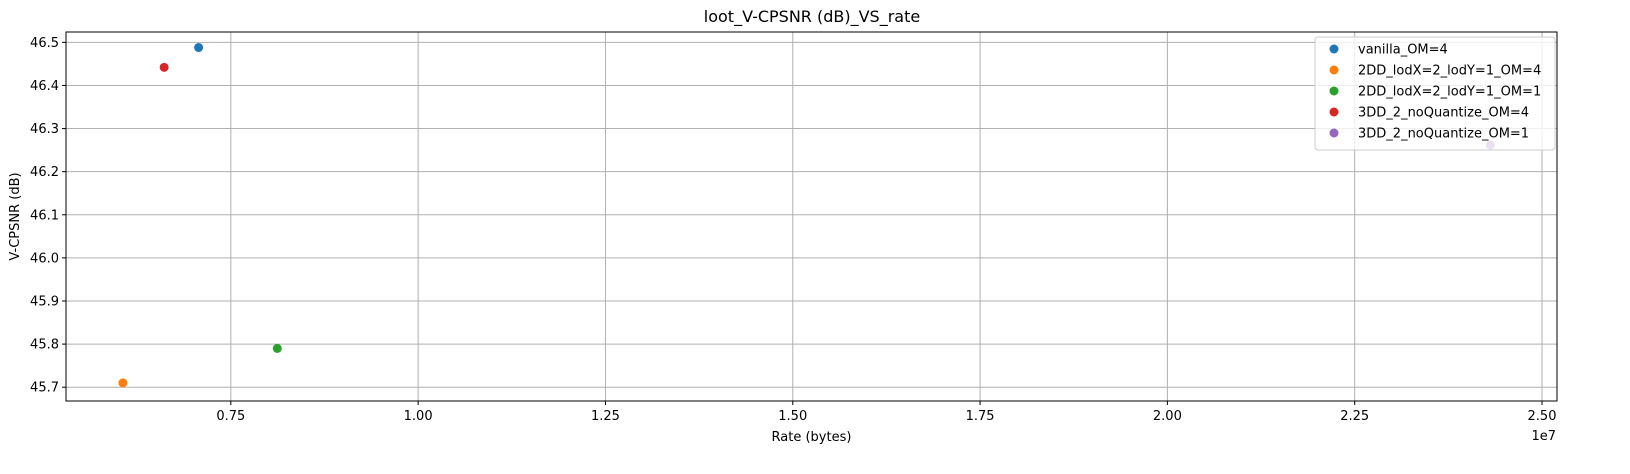 This screenshot has height=474, width=1630. What do you see at coordinates (44, 301) in the screenshot?
I see `y-tick-label: 45.9` at bounding box center [44, 301].